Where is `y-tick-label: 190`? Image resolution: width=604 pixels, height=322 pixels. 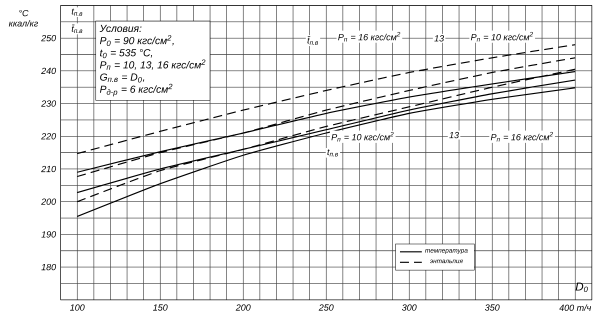
y-tick-label: 190 is located at coordinates (48, 234).